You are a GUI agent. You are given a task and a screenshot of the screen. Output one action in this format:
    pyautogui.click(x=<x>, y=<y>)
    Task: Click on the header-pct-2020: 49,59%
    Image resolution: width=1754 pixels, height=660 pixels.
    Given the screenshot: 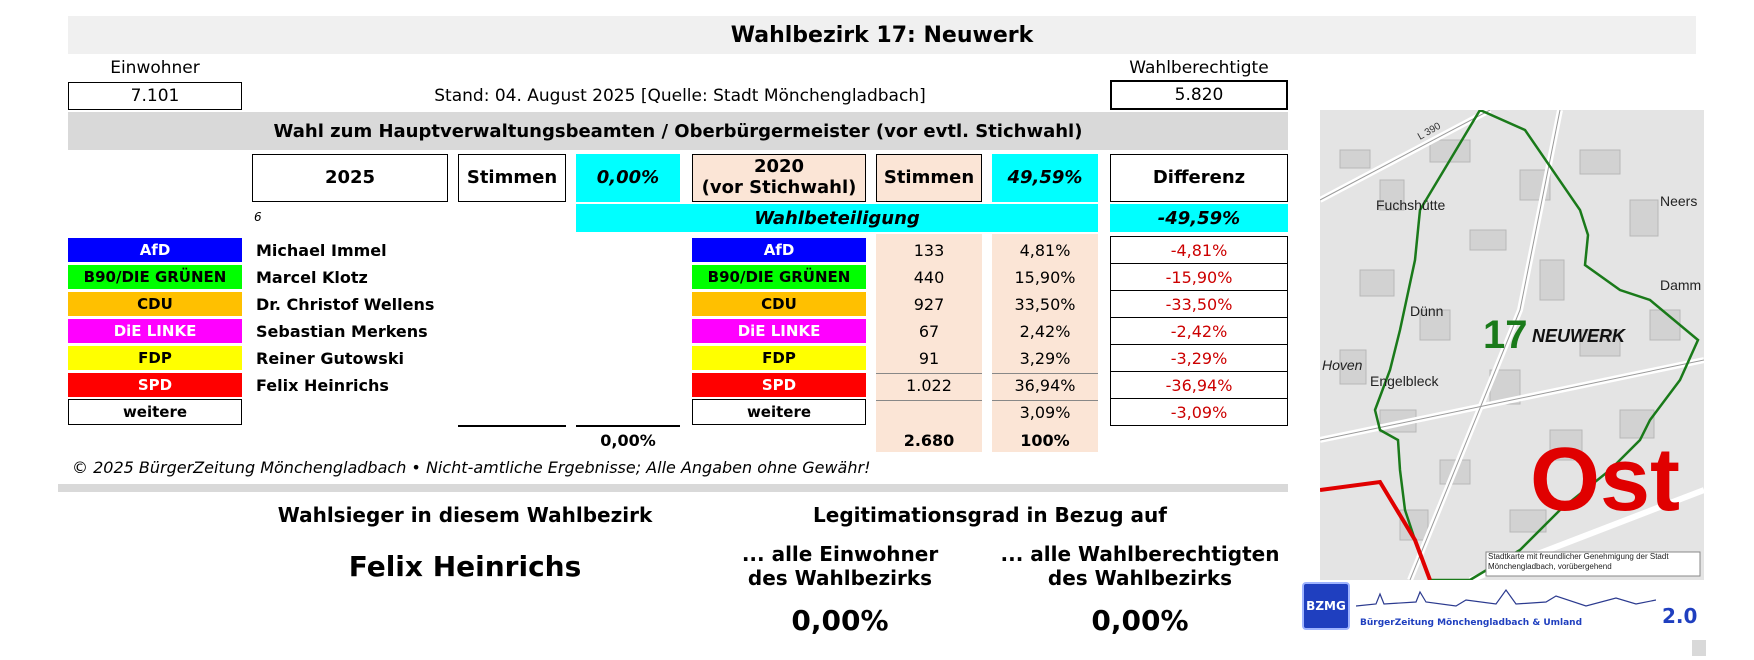 What is the action you would take?
    pyautogui.click(x=1045, y=178)
    